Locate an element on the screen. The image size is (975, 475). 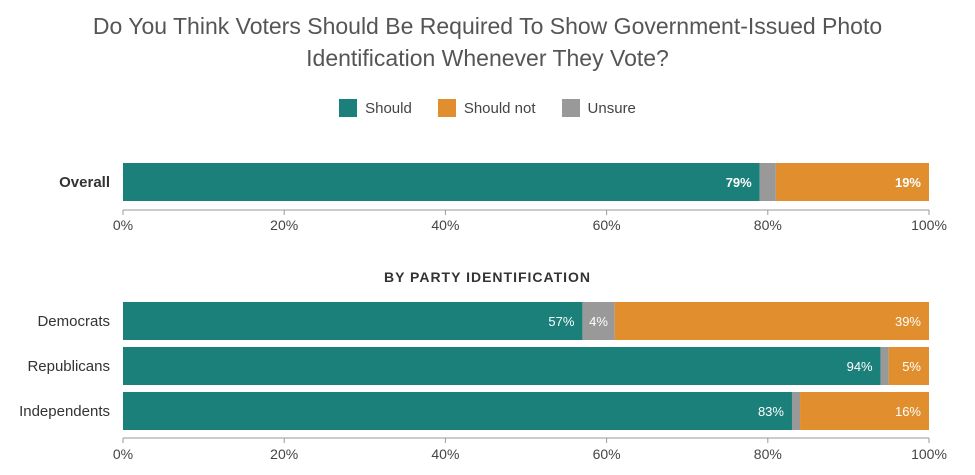
legend-item-unsure: Unsure is located at coordinates (598, 108).